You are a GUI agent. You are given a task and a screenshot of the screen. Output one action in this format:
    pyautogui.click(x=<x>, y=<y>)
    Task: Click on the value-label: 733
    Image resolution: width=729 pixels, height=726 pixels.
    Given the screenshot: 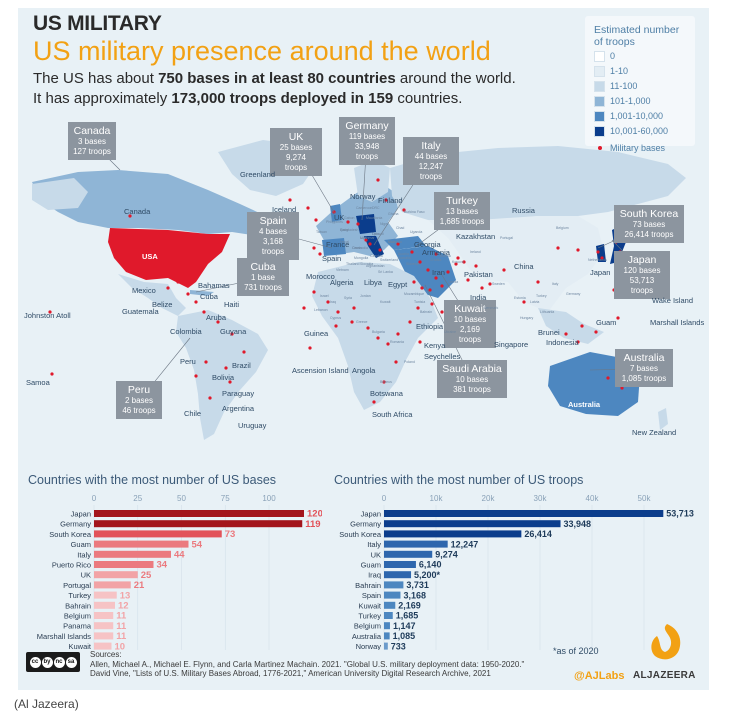 What is the action you would take?
    pyautogui.click(x=398, y=645)
    